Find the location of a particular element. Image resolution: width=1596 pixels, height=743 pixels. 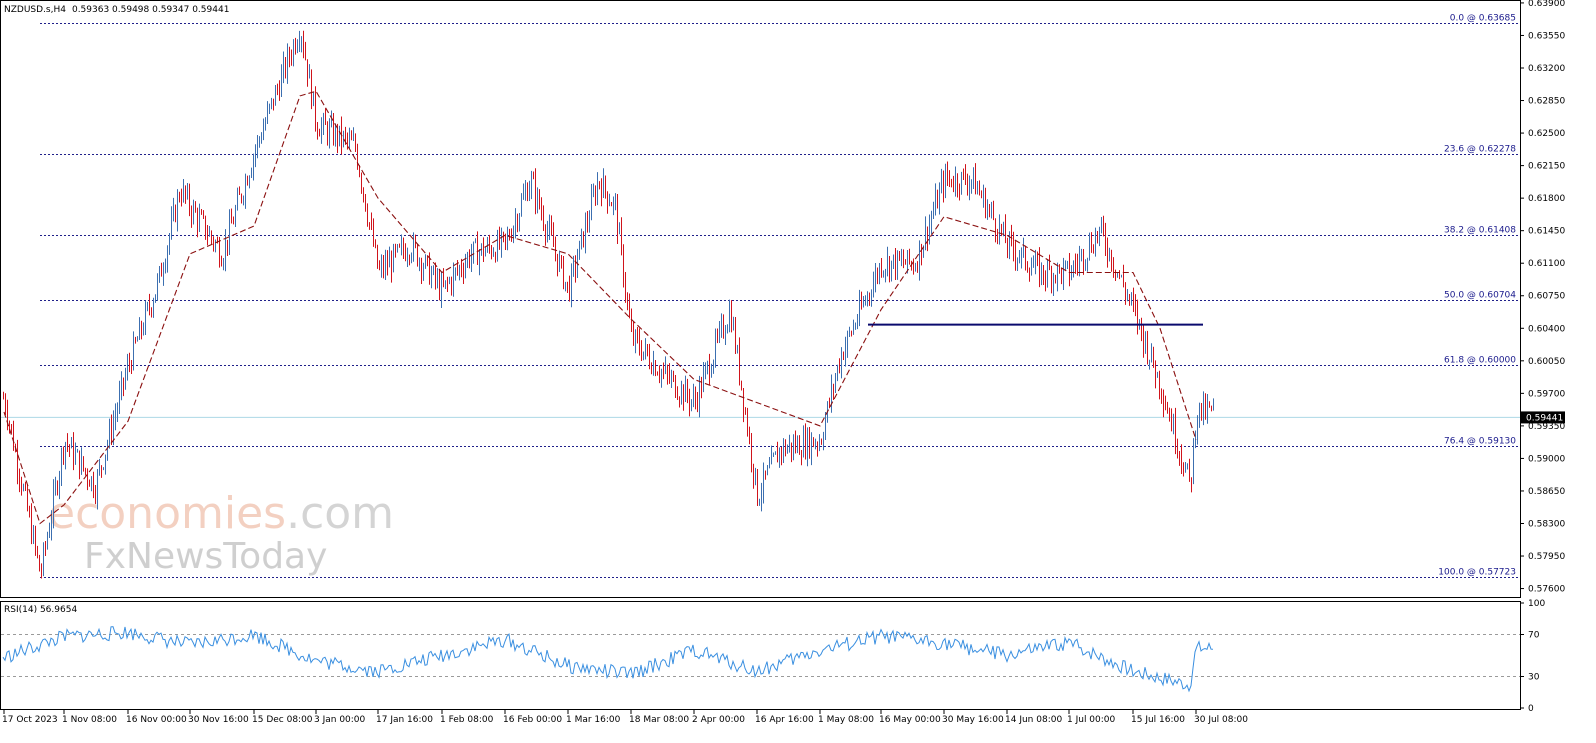

time-tick-label-12: 16 Apr 16:00 is located at coordinates (784, 720).